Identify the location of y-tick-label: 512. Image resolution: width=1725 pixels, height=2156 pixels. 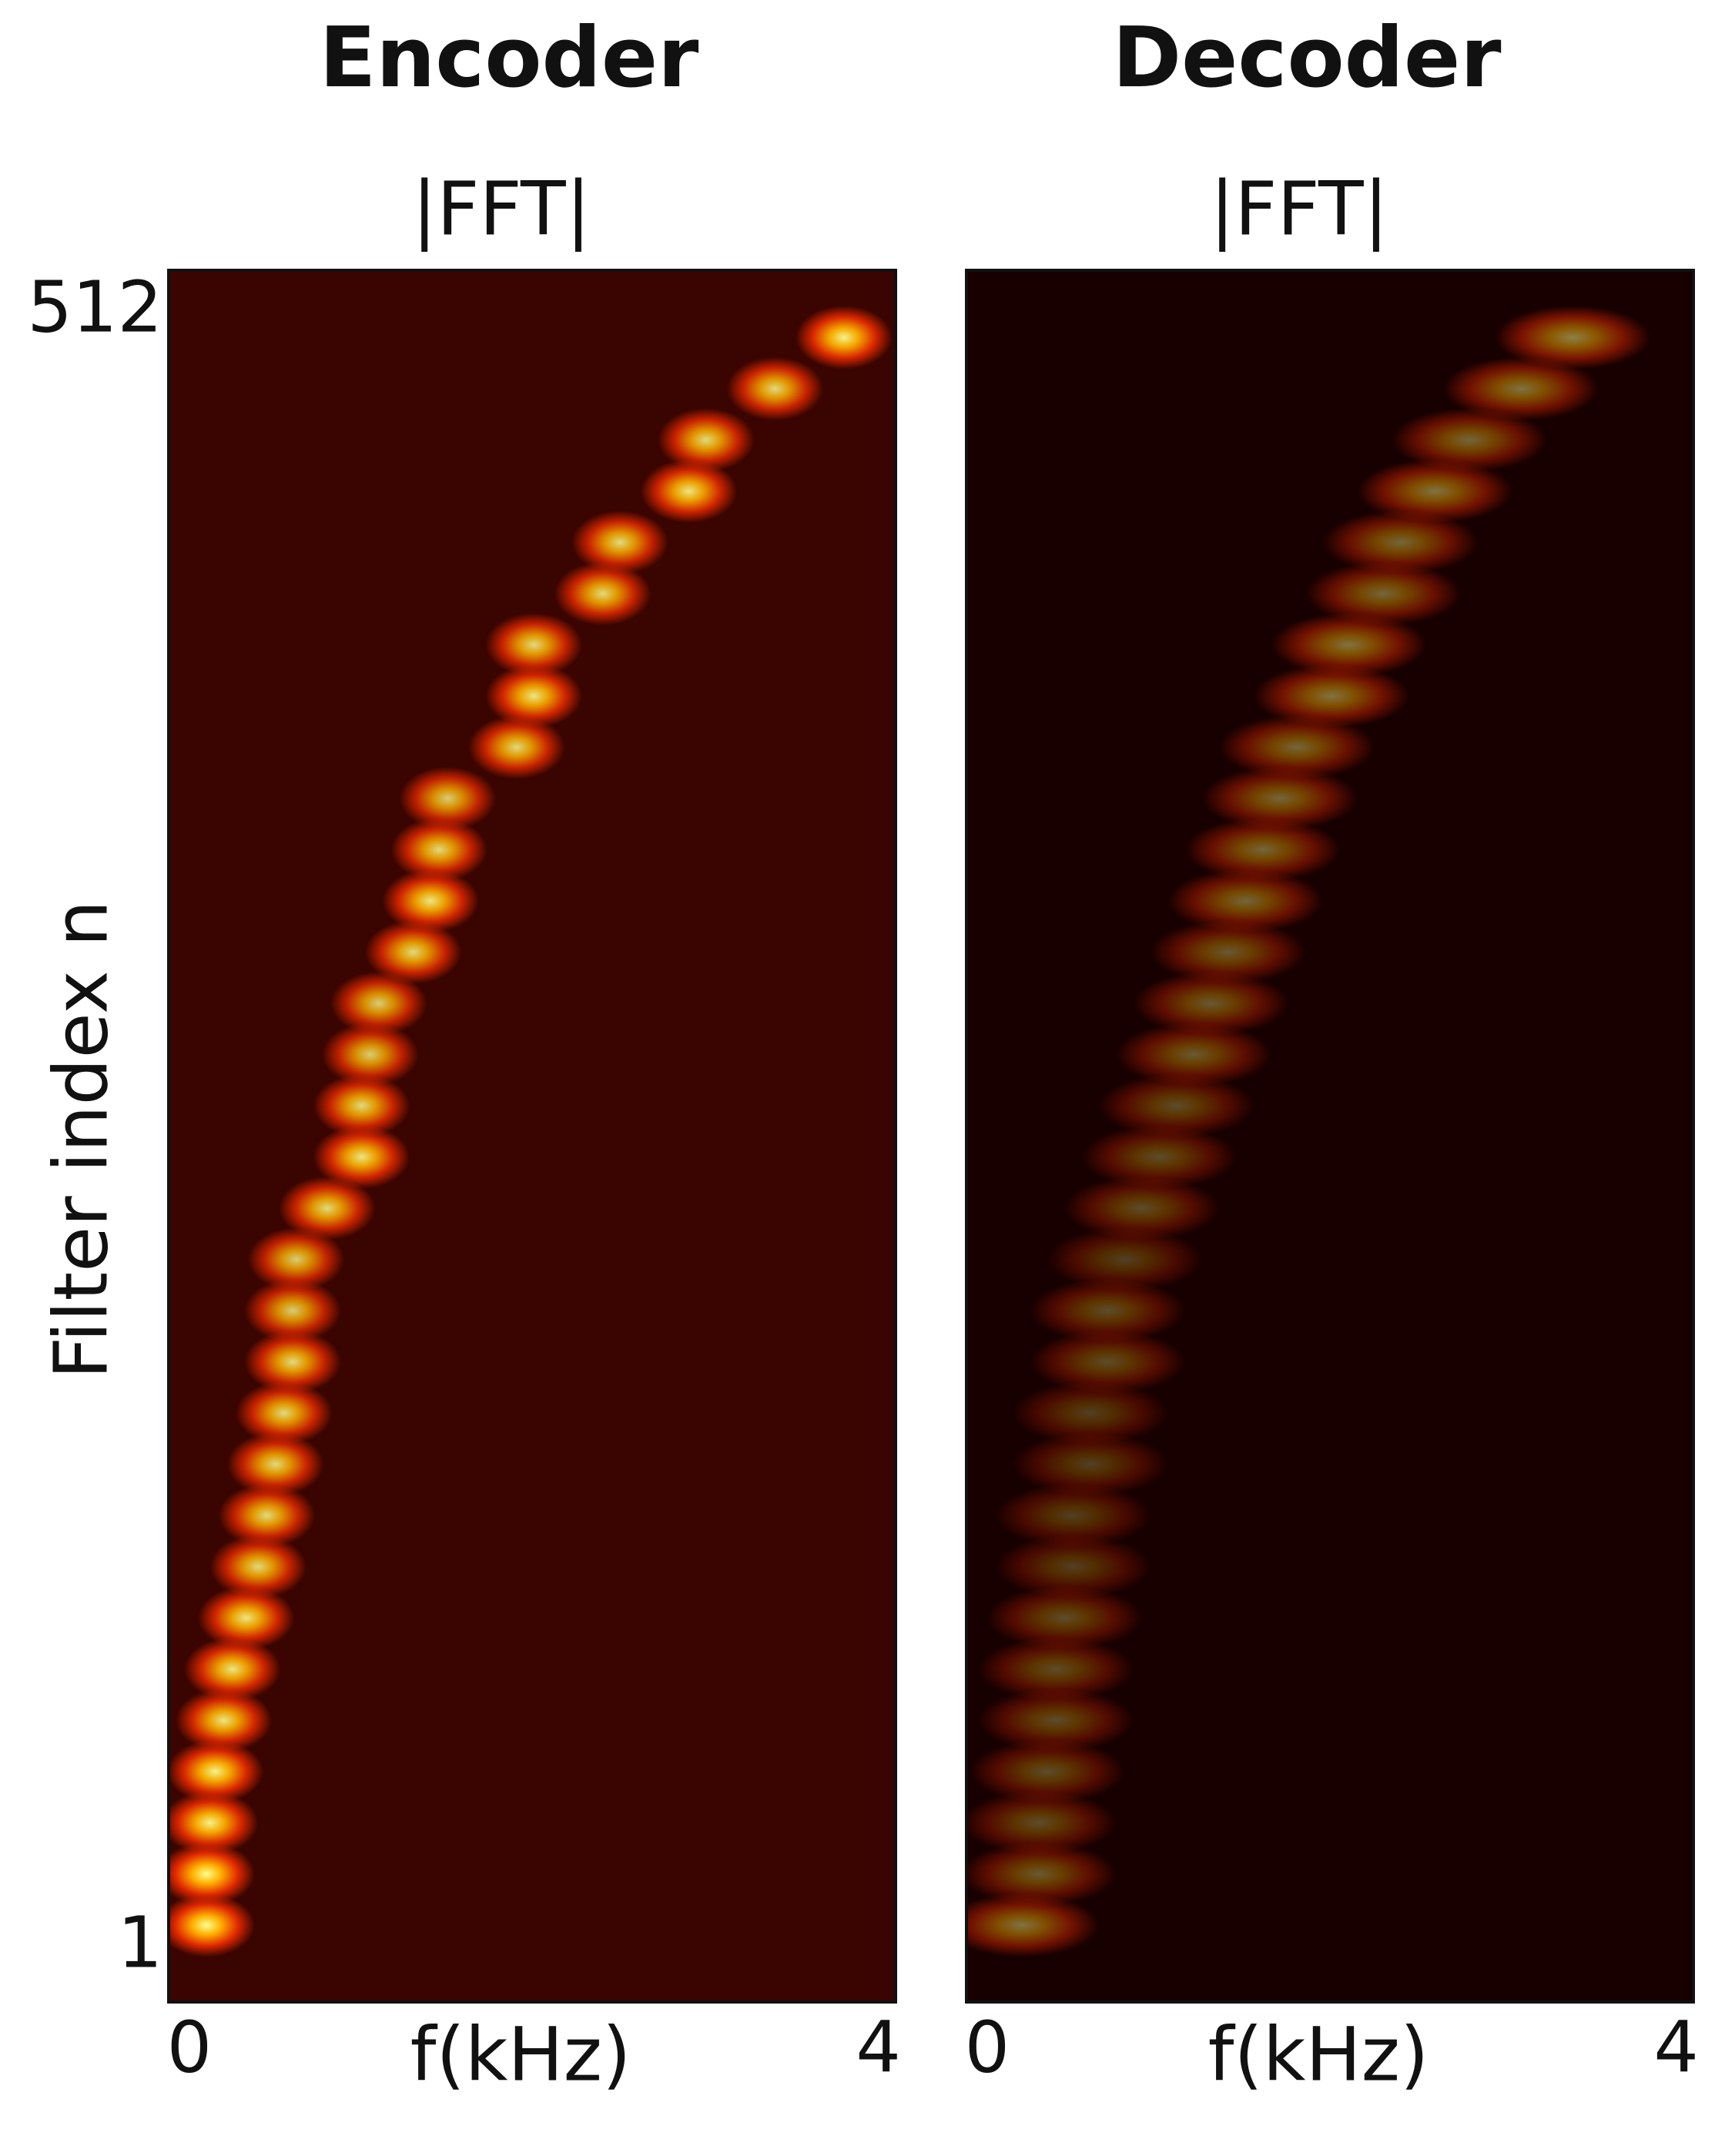
(94, 307).